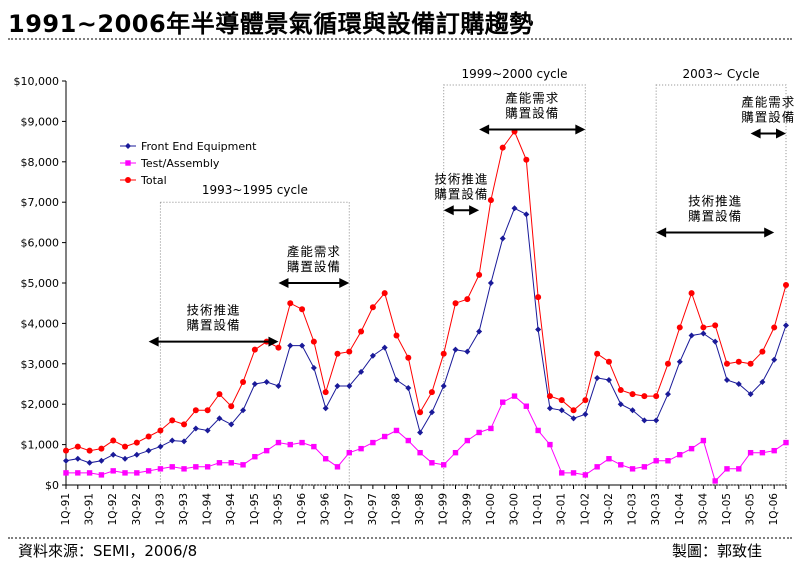  What do you see at coordinates (214, 310) in the screenshot?
I see `annotation-line1: 技術推進` at bounding box center [214, 310].